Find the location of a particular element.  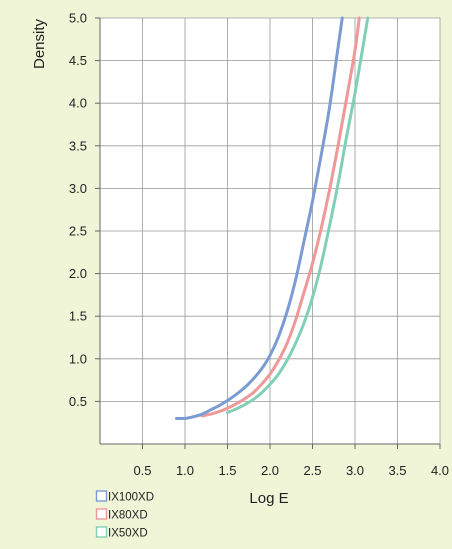

x-tick-label-1: 1.0 is located at coordinates (185, 470).